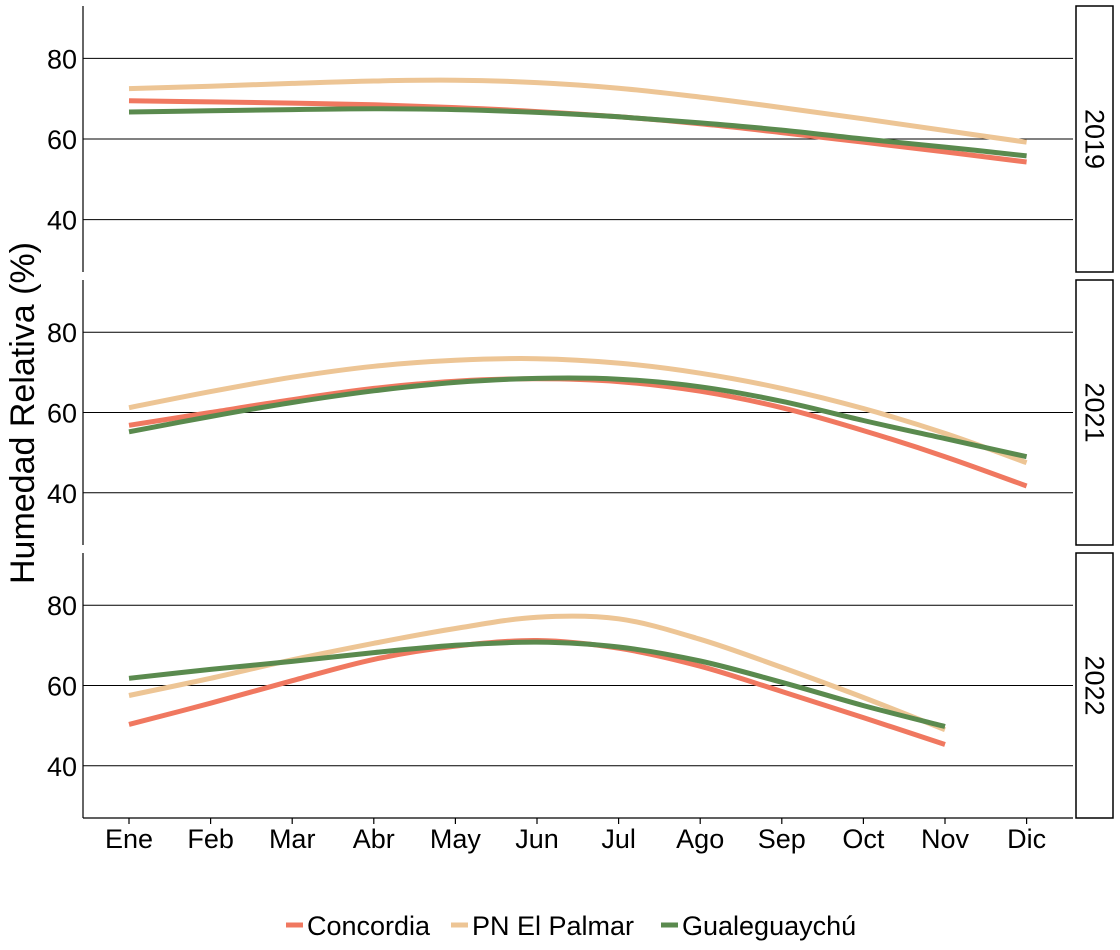  I want to click on legend-label: Concordia, so click(369, 926).